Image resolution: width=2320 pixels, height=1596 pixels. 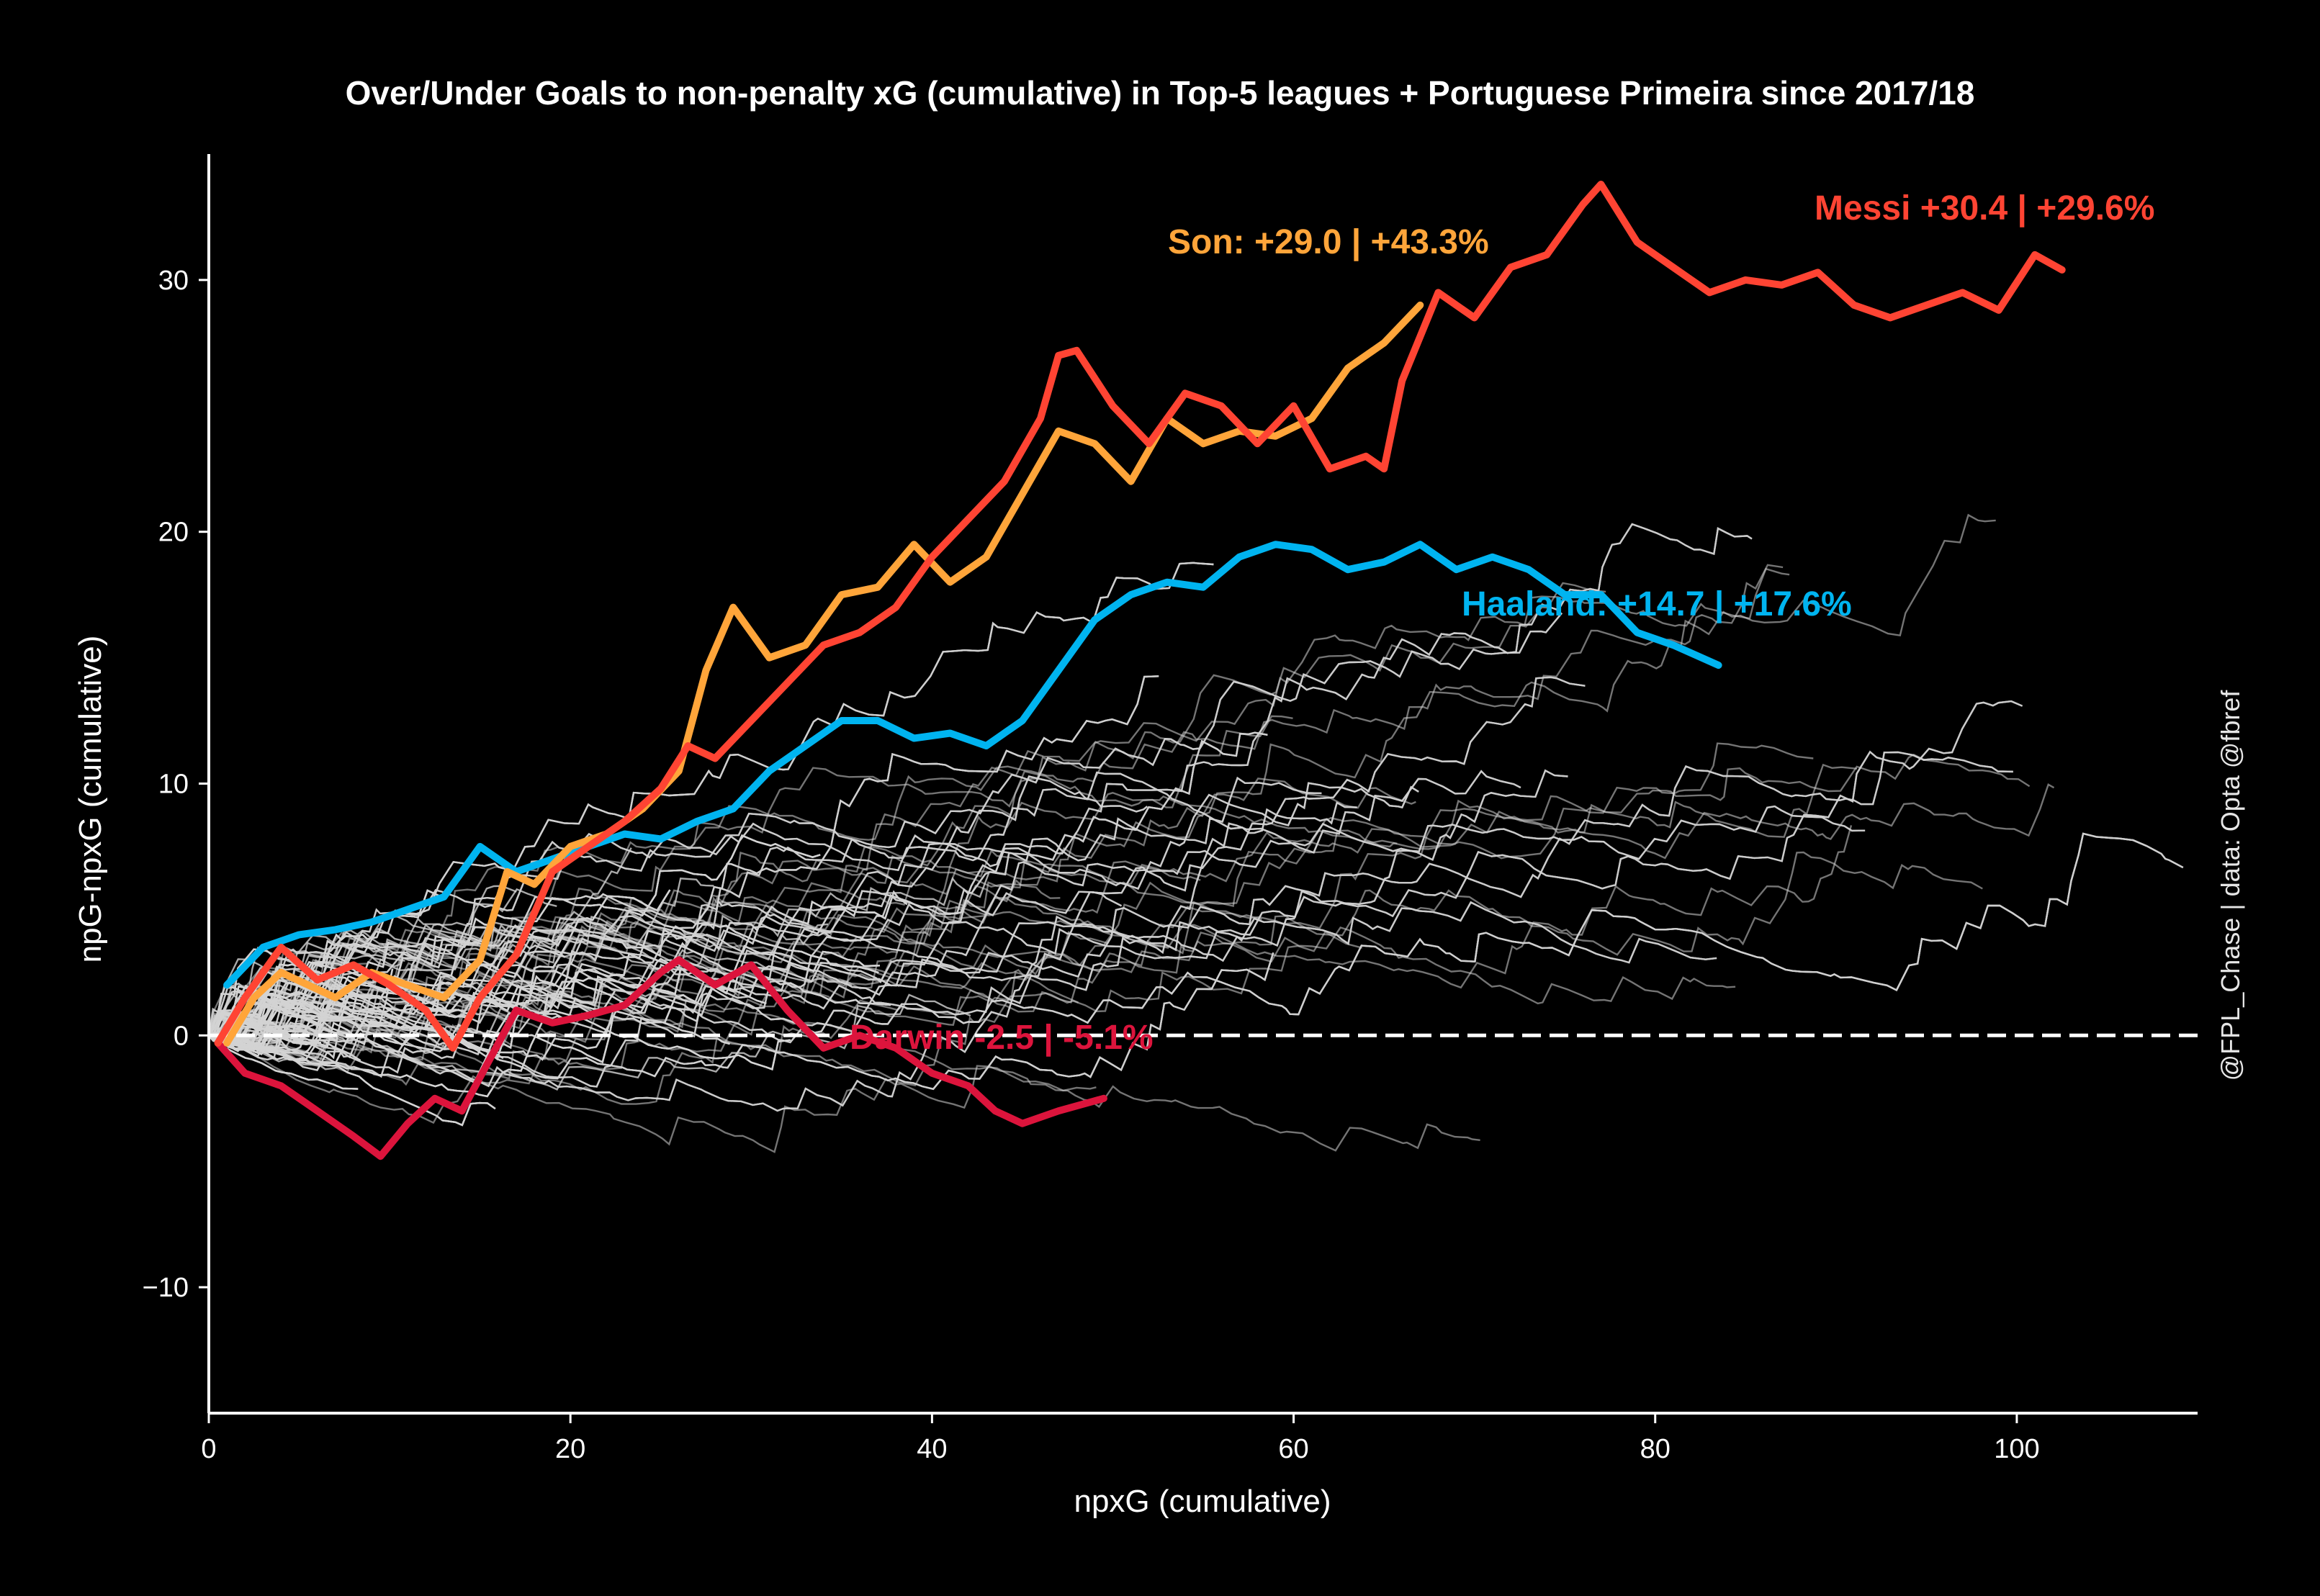 What do you see at coordinates (1657, 604) in the screenshot?
I see `haaland-label: Haaland: +14.7 | +17.6%` at bounding box center [1657, 604].